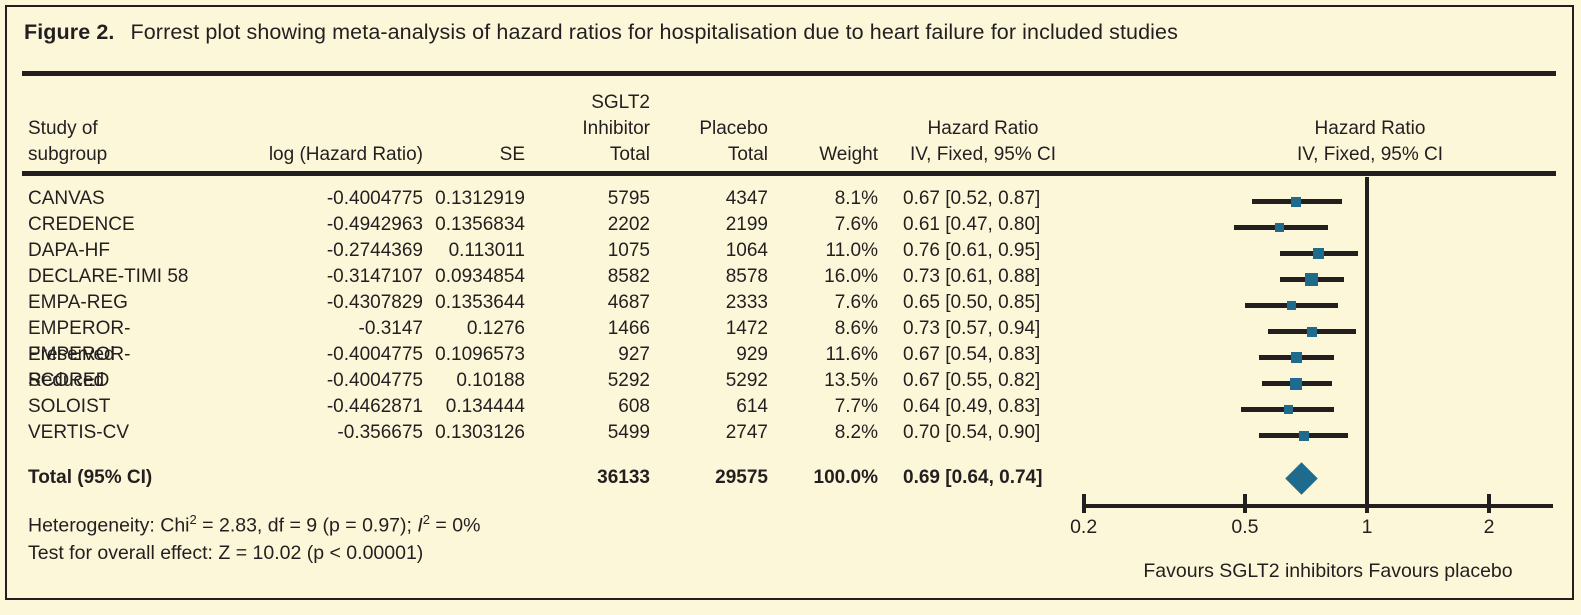 The width and height of the screenshot is (1581, 615). Describe the element at coordinates (972, 354) in the screenshot. I see `cell-hr-ci: 0.67 [0.54, 0.83]` at that location.